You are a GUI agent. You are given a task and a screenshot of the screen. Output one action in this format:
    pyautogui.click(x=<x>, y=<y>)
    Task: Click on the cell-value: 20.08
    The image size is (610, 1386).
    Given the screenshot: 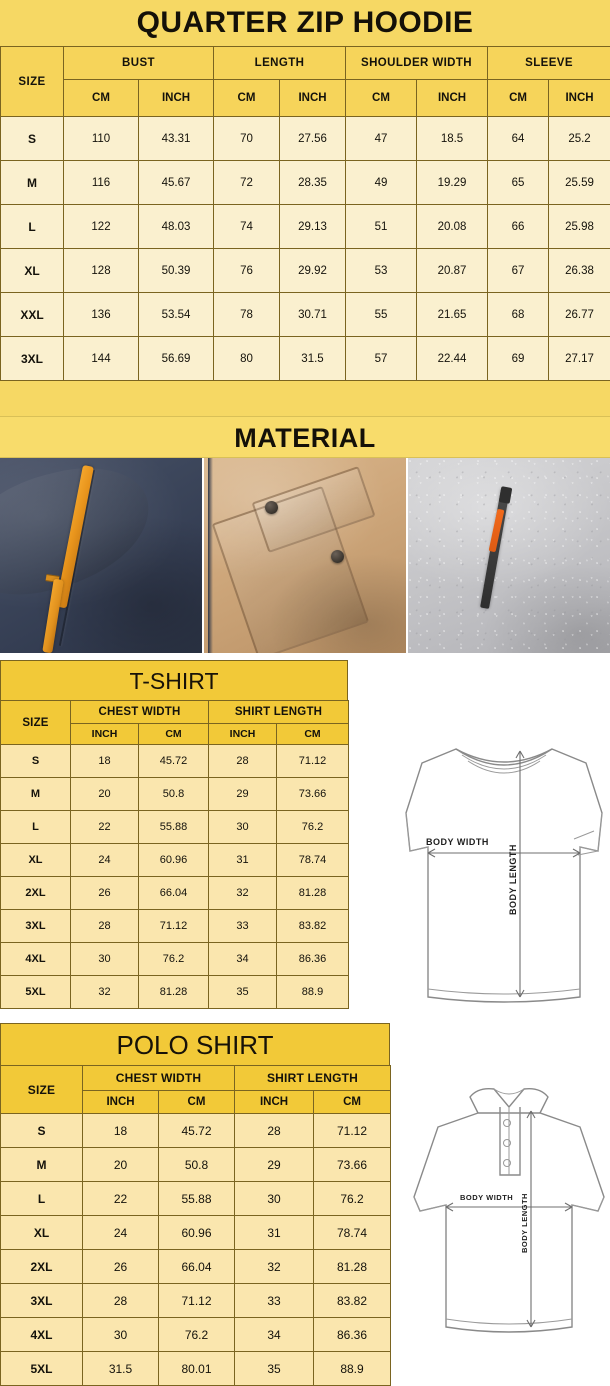 What is the action you would take?
    pyautogui.click(x=452, y=227)
    